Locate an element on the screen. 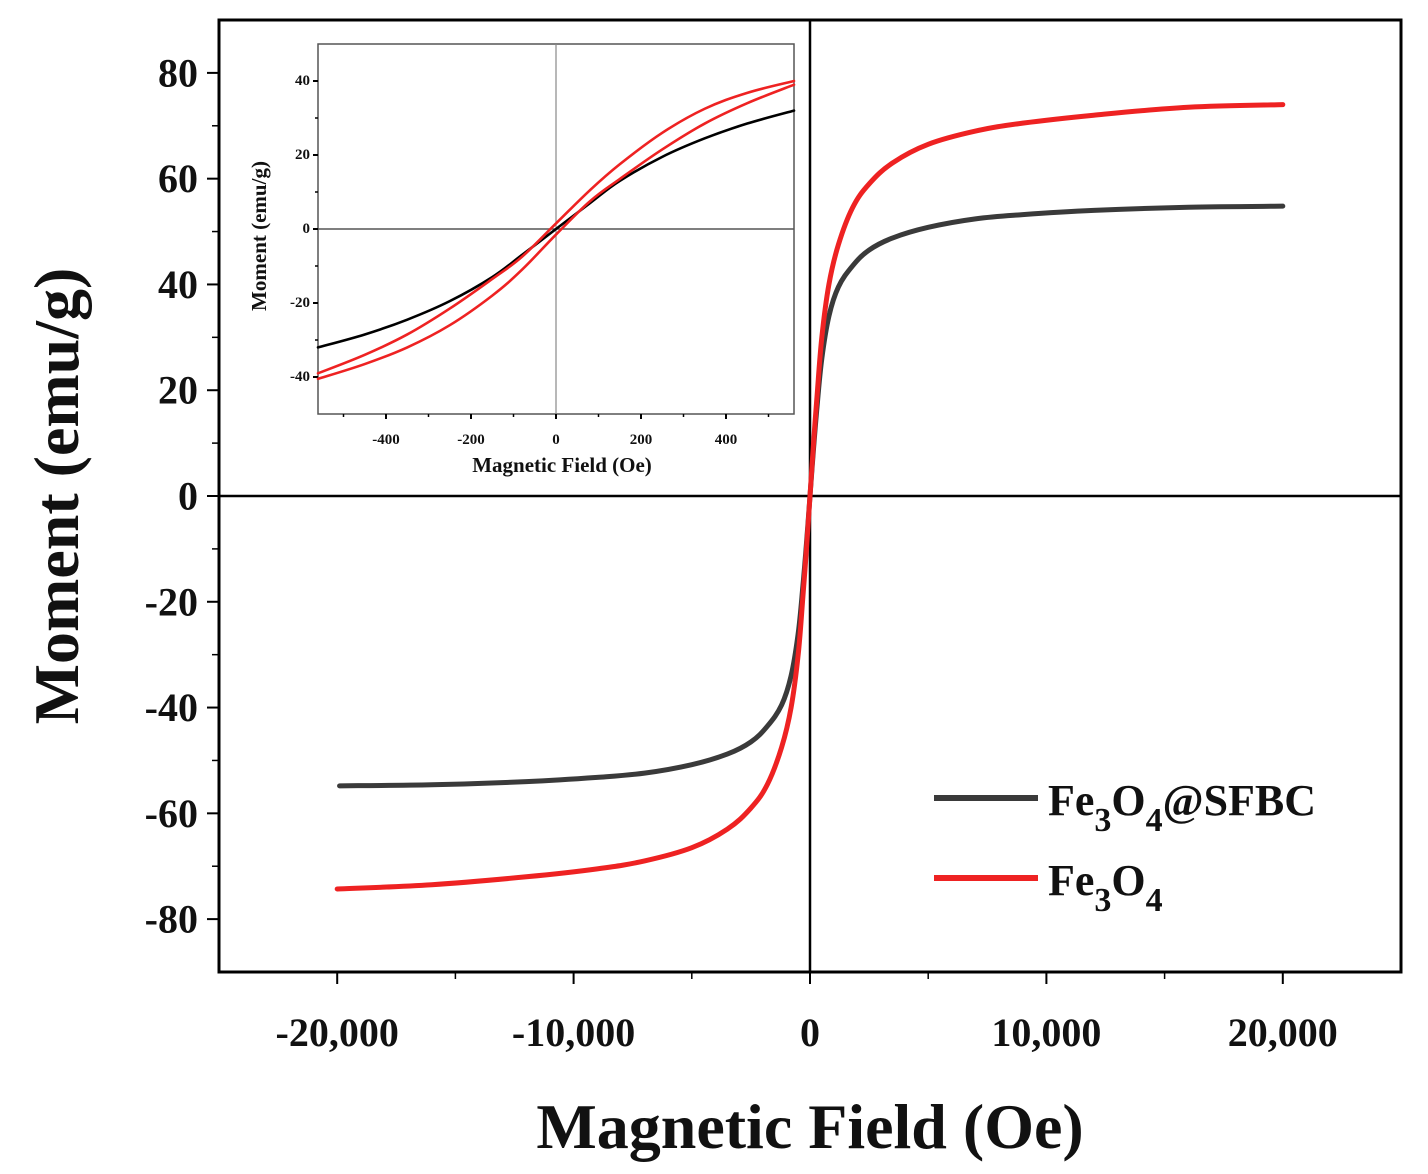  legend-label-fe3o4-sub3: 3 is located at coordinates (1102, 900).